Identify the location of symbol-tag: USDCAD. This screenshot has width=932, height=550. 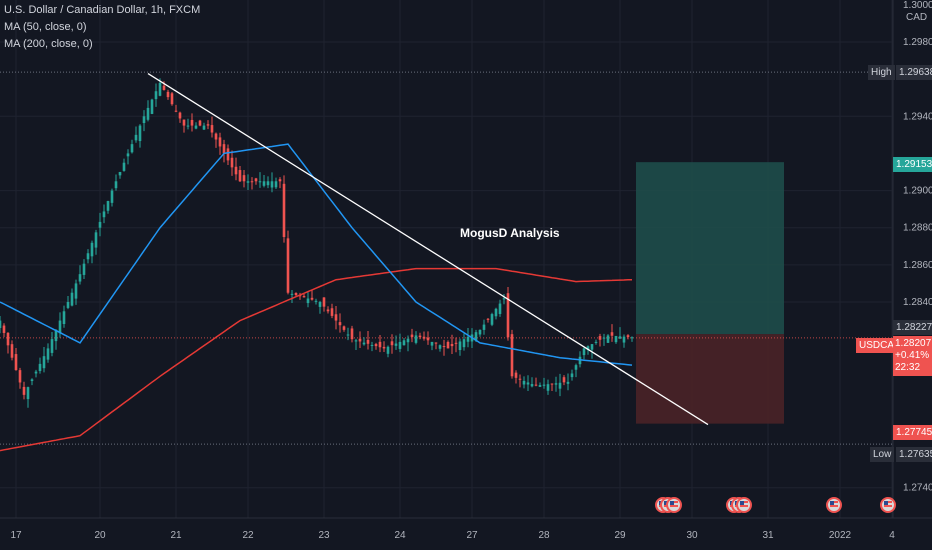
(880, 345).